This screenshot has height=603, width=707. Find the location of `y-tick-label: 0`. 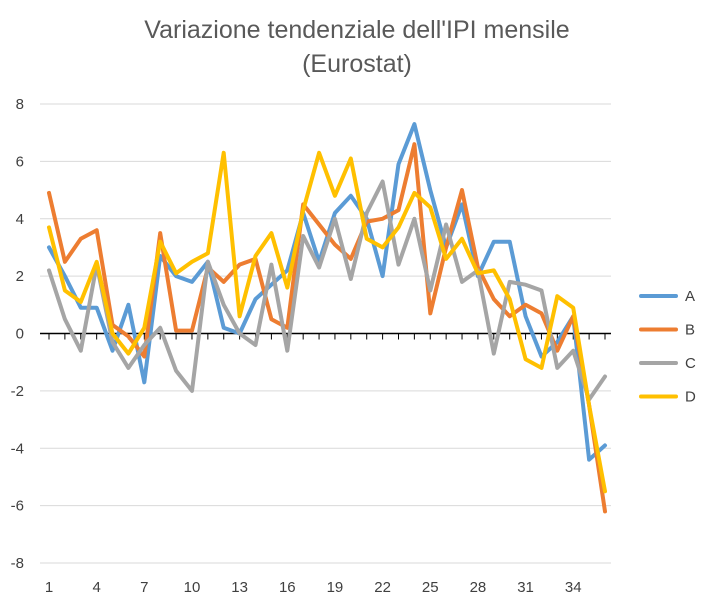

y-tick-label: 0 is located at coordinates (20, 334).